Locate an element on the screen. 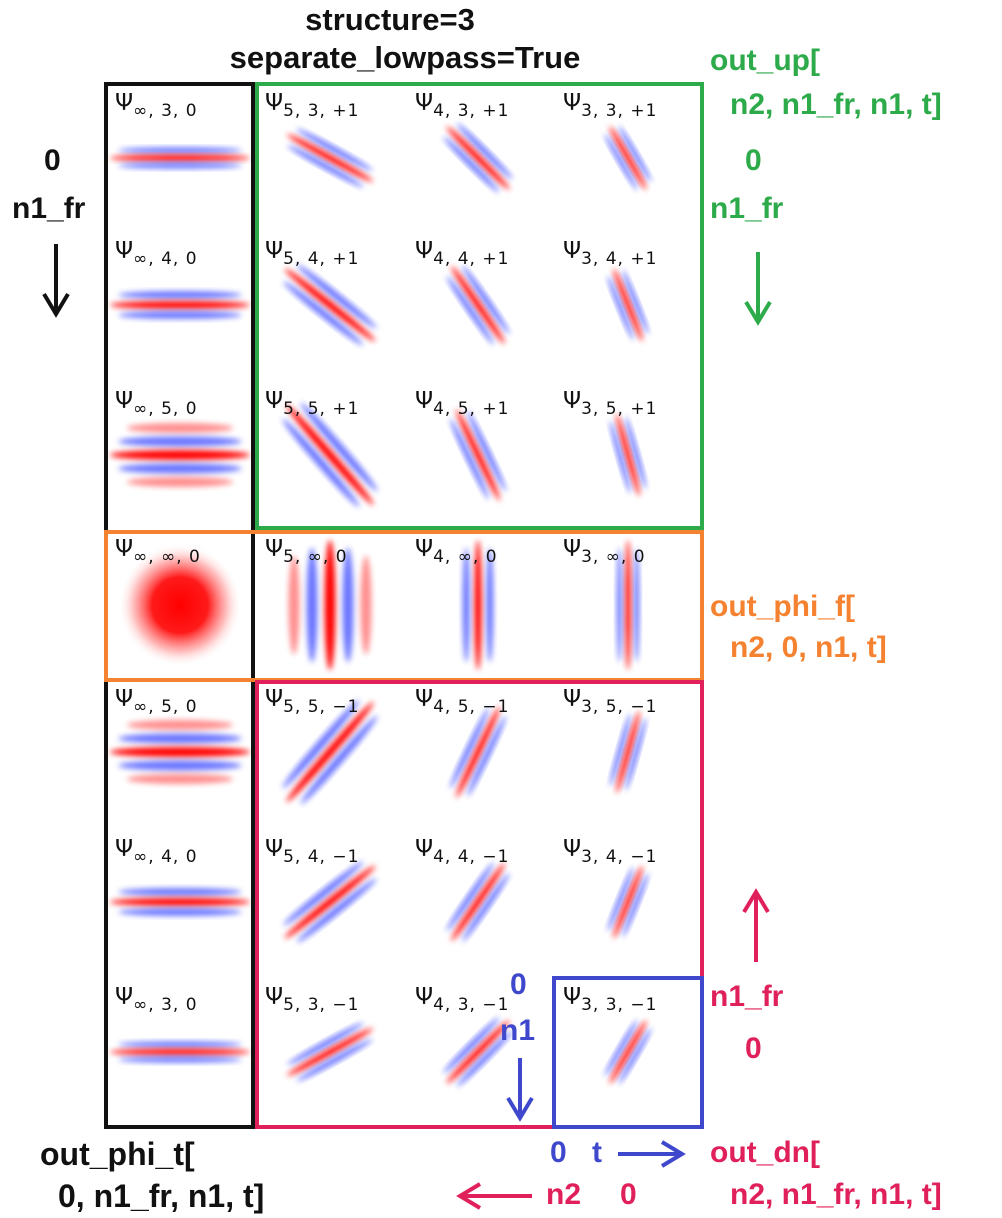 The image size is (1002, 1218). crimson-n1fr-label: n1_fr is located at coordinates (747, 996).